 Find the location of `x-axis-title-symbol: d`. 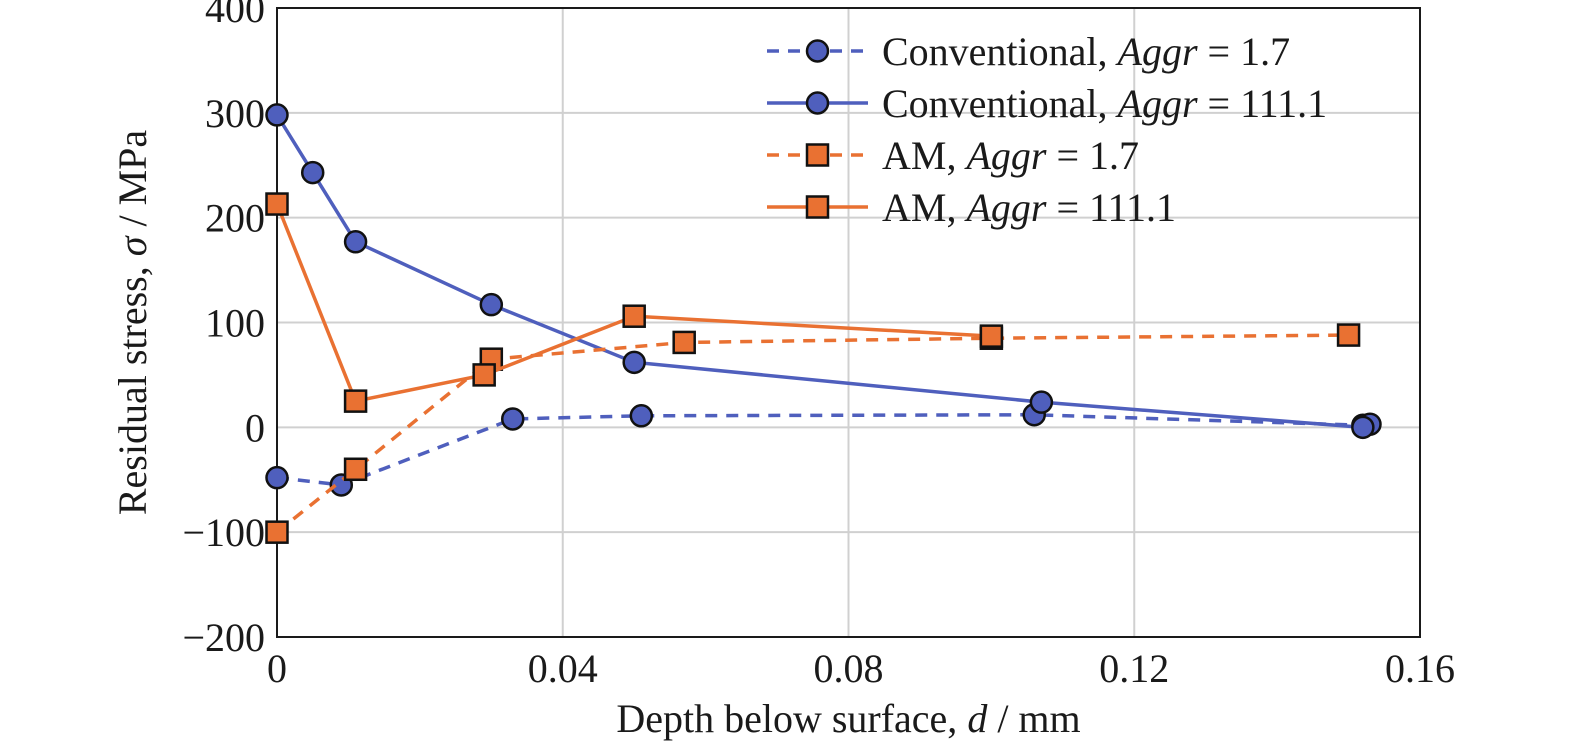

x-axis-title-symbol: d is located at coordinates (977, 718).